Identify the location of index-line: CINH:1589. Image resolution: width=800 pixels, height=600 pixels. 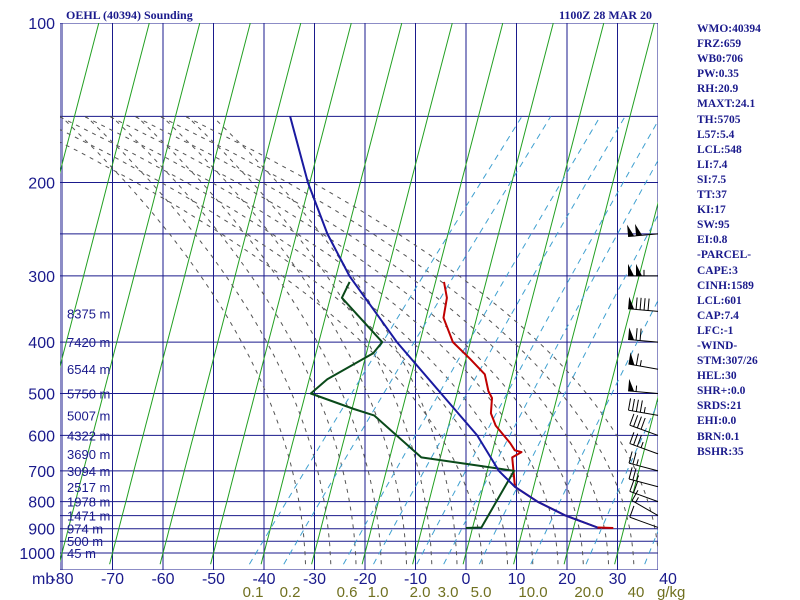
(725, 285).